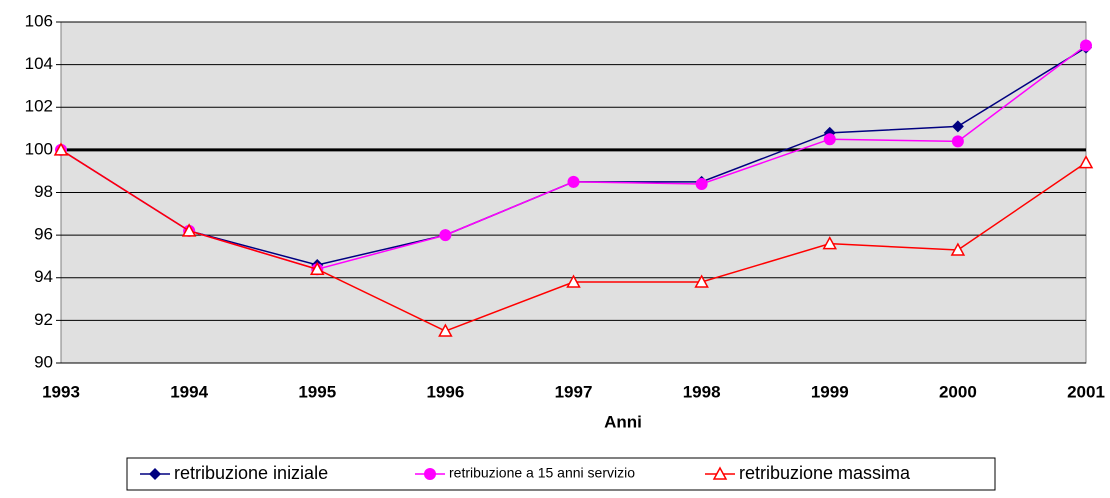 Image resolution: width=1110 pixels, height=498 pixels. Describe the element at coordinates (830, 391) in the screenshot. I see `x-tick-label: 1999` at that location.